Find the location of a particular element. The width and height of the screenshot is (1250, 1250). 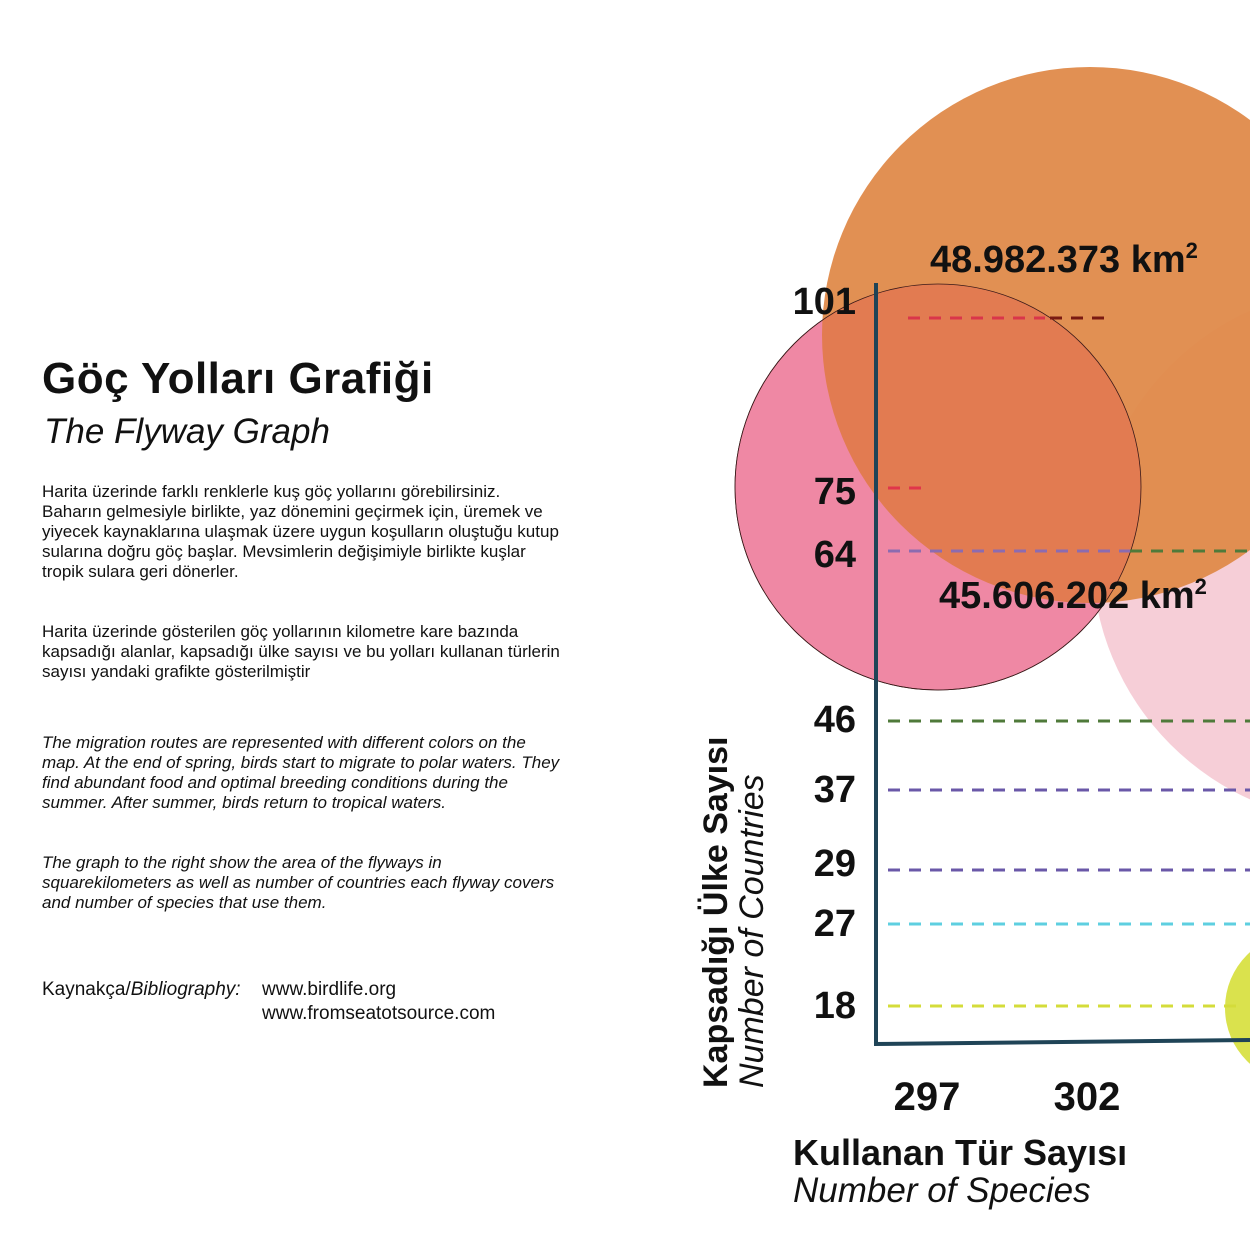

page-subtitle: The Flyway Graph is located at coordinates (187, 431).